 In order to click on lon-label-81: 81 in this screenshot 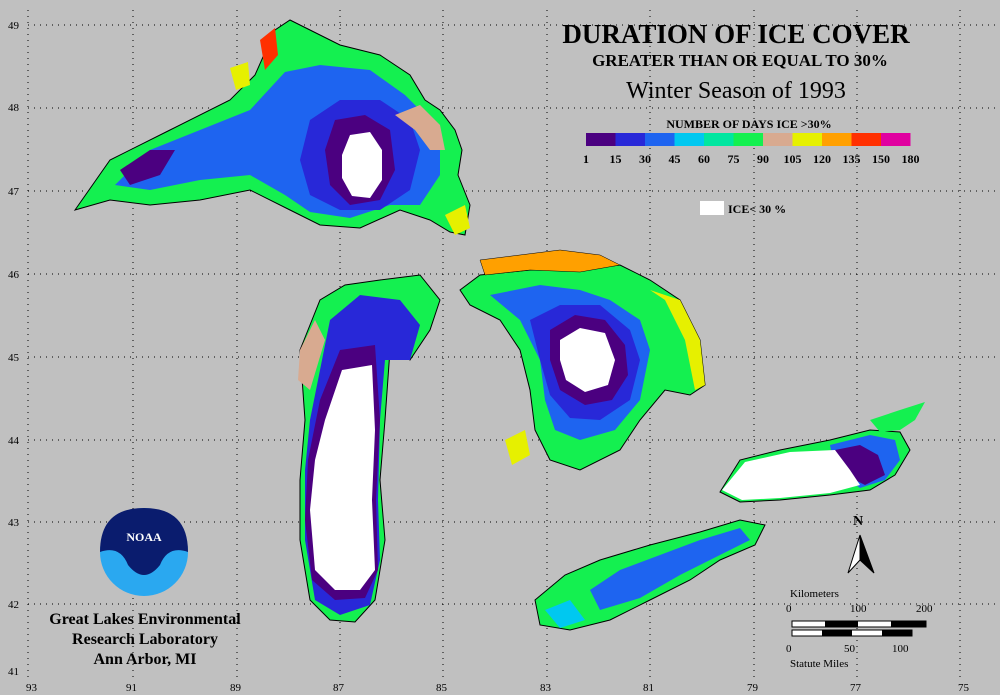, I will do `click(648, 688)`.